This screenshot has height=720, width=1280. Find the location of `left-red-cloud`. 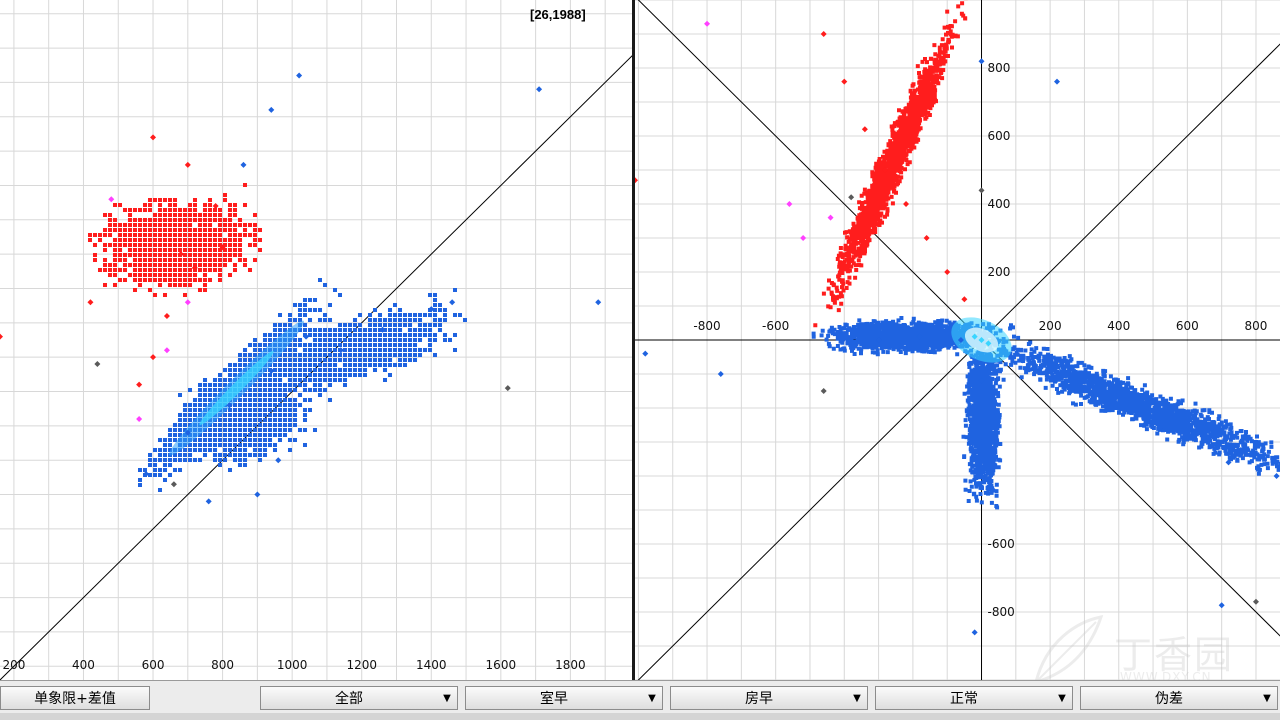

left-red-cloud is located at coordinates (175, 240).